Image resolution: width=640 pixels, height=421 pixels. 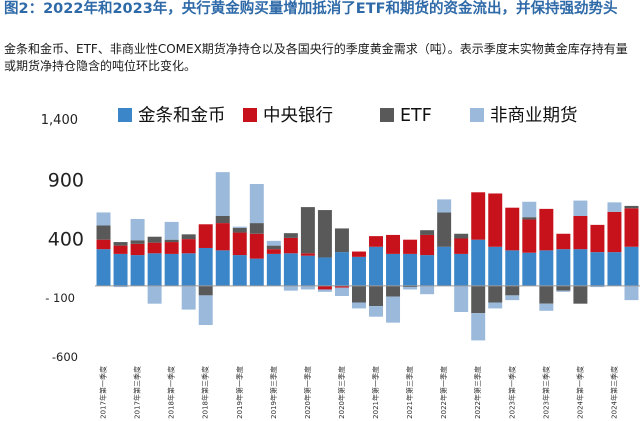 I want to click on x-tick-label: 2020年第三季度, so click(x=341, y=392).